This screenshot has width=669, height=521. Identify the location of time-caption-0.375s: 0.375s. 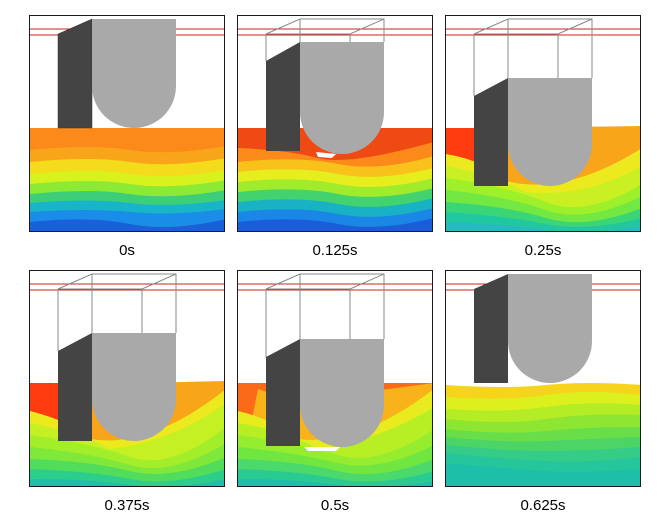
(127, 505).